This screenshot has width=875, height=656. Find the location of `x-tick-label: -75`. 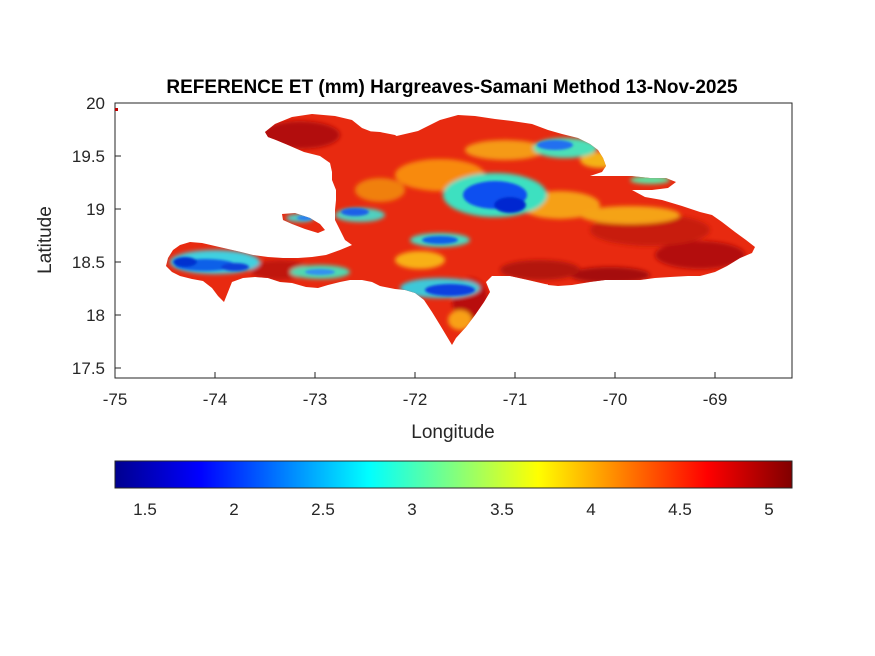

x-tick-label: -75 is located at coordinates (115, 399).